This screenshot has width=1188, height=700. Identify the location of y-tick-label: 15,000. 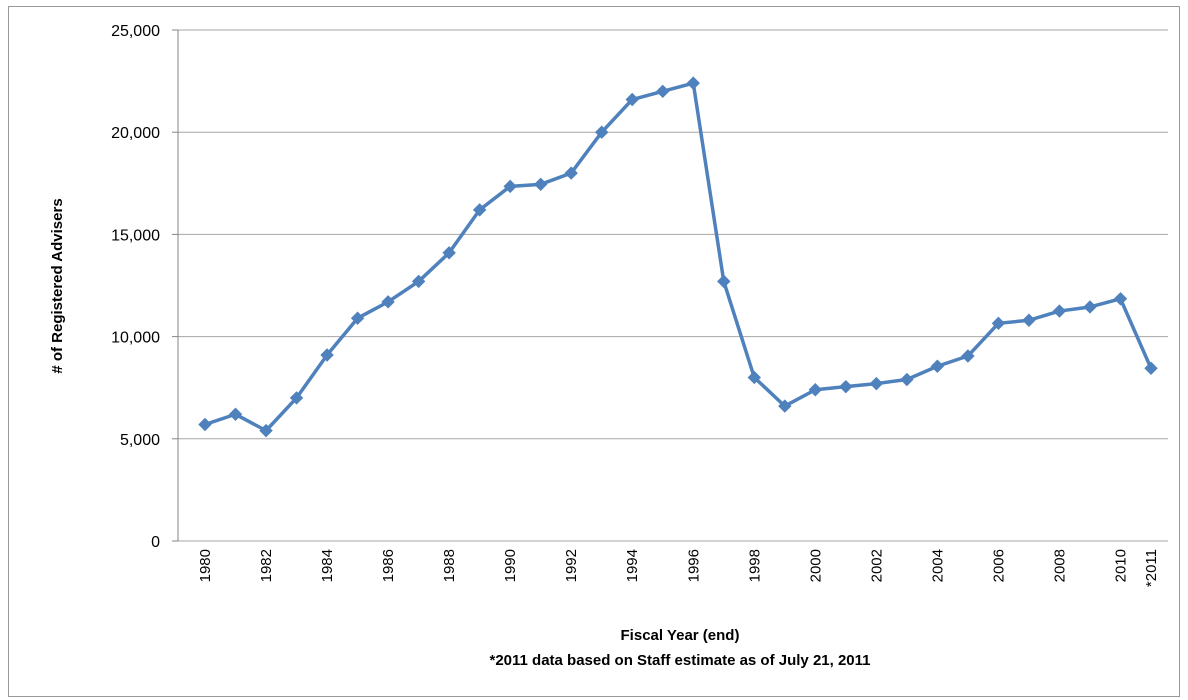
(135, 235).